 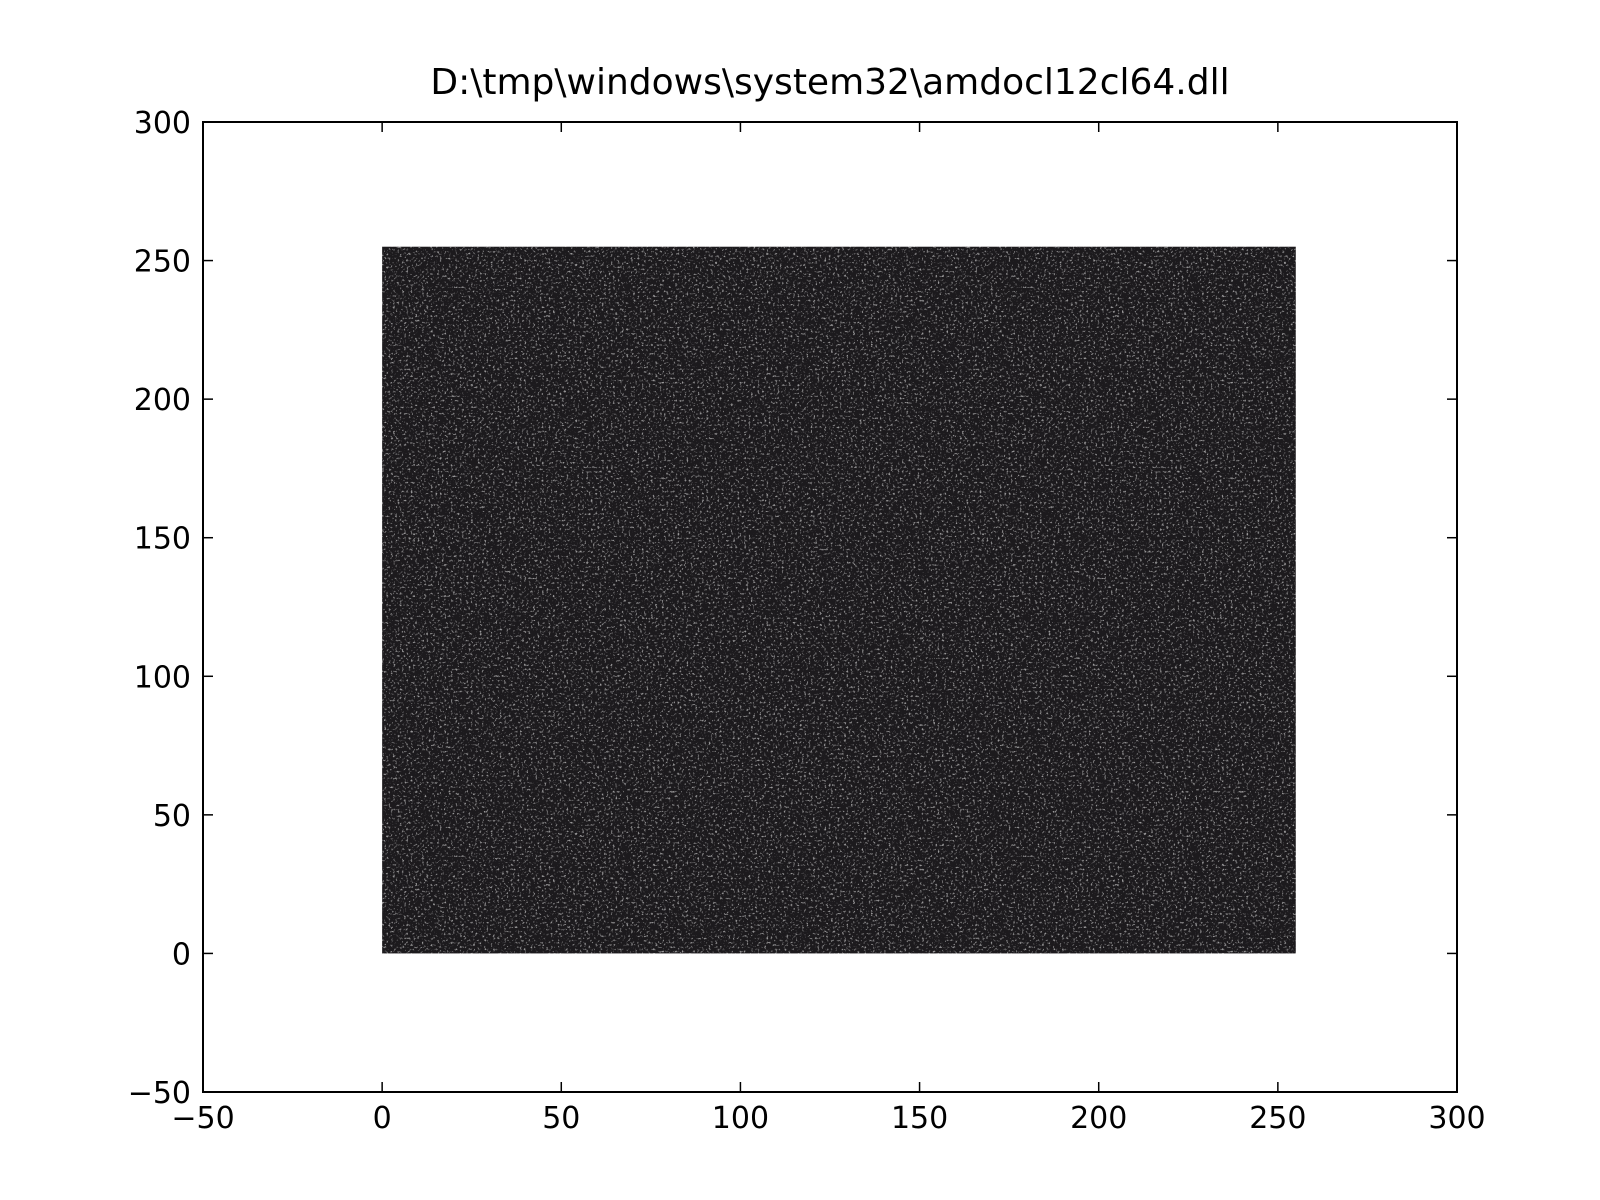 I want to click on y-tick-label: 300, so click(x=162, y=123).